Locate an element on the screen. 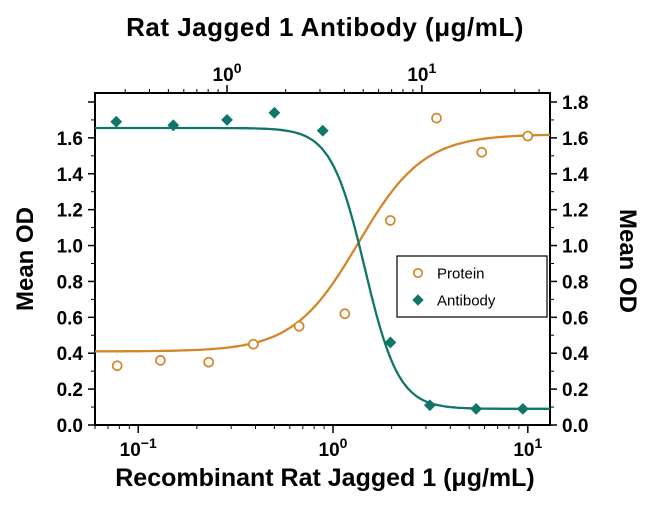  x-decade-label-top: 100 is located at coordinates (227, 73).